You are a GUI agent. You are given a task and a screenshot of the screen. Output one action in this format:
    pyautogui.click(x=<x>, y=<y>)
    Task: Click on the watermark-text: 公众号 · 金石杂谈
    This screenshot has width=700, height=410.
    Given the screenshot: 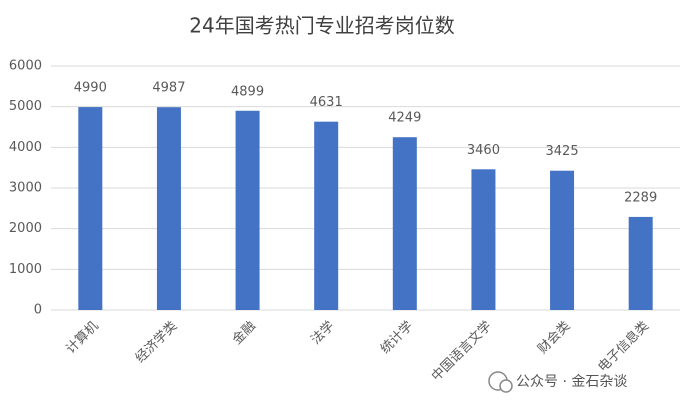 What is the action you would take?
    pyautogui.click(x=571, y=382)
    